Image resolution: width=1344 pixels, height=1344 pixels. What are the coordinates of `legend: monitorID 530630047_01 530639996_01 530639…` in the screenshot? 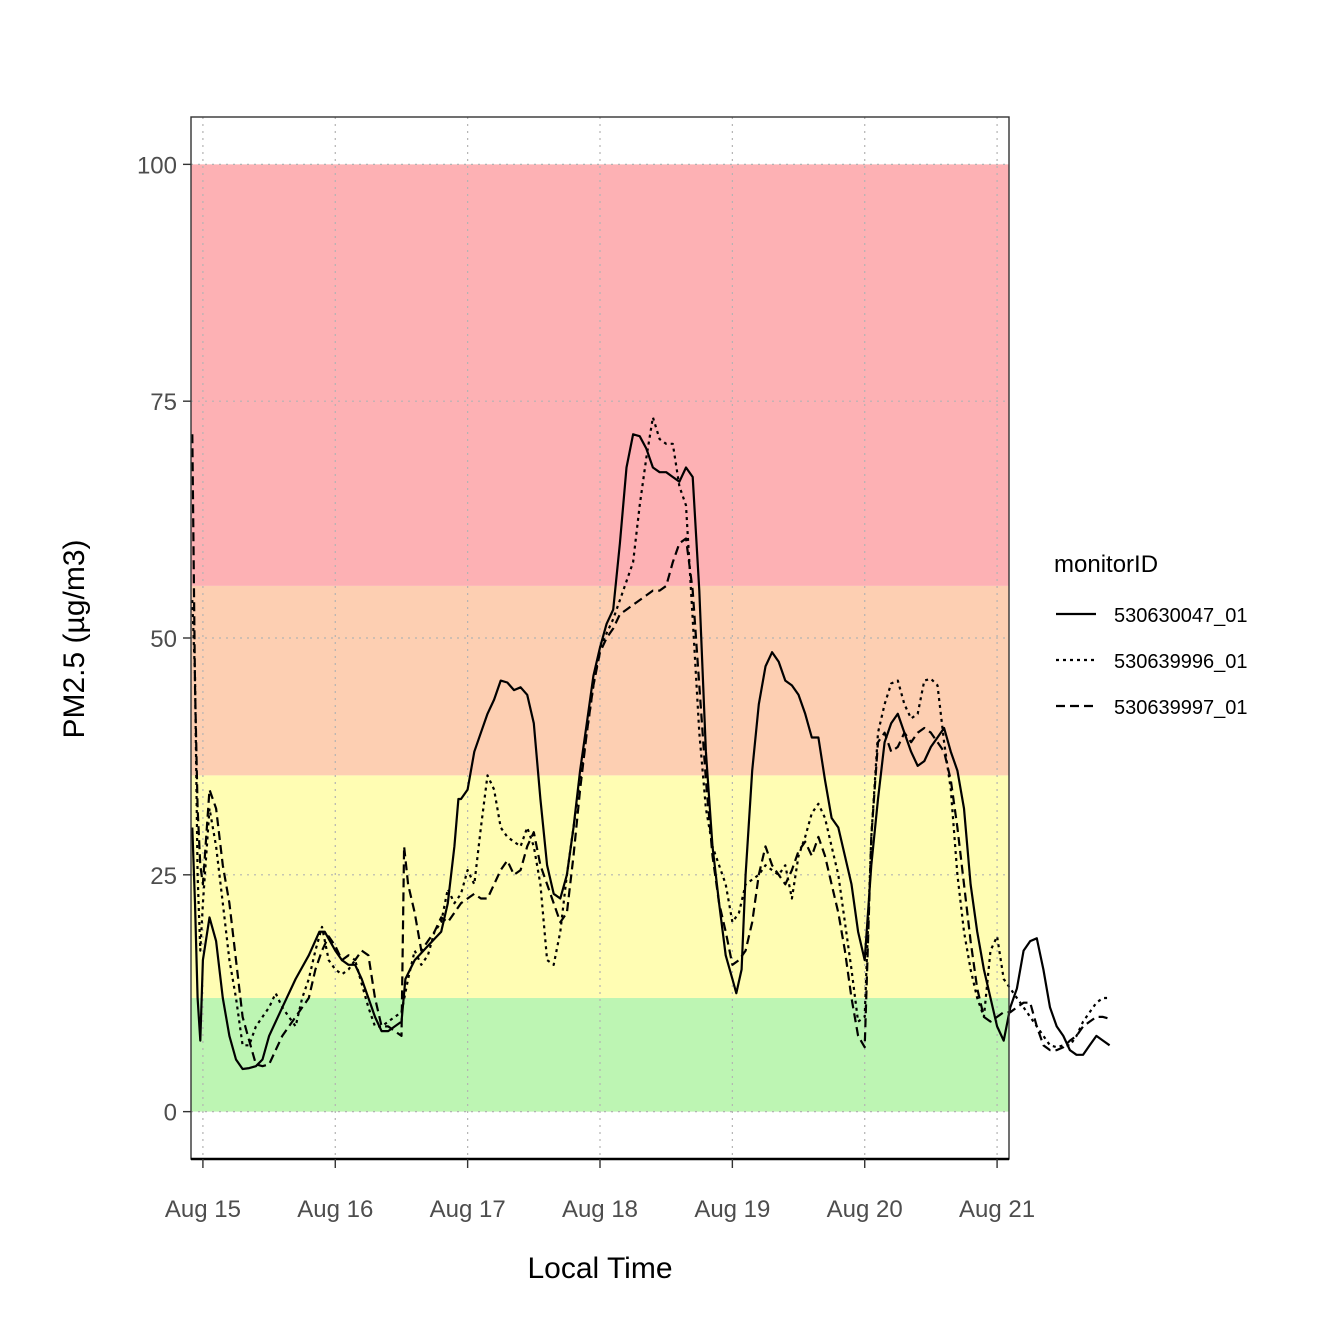 It's located at (1150, 635).